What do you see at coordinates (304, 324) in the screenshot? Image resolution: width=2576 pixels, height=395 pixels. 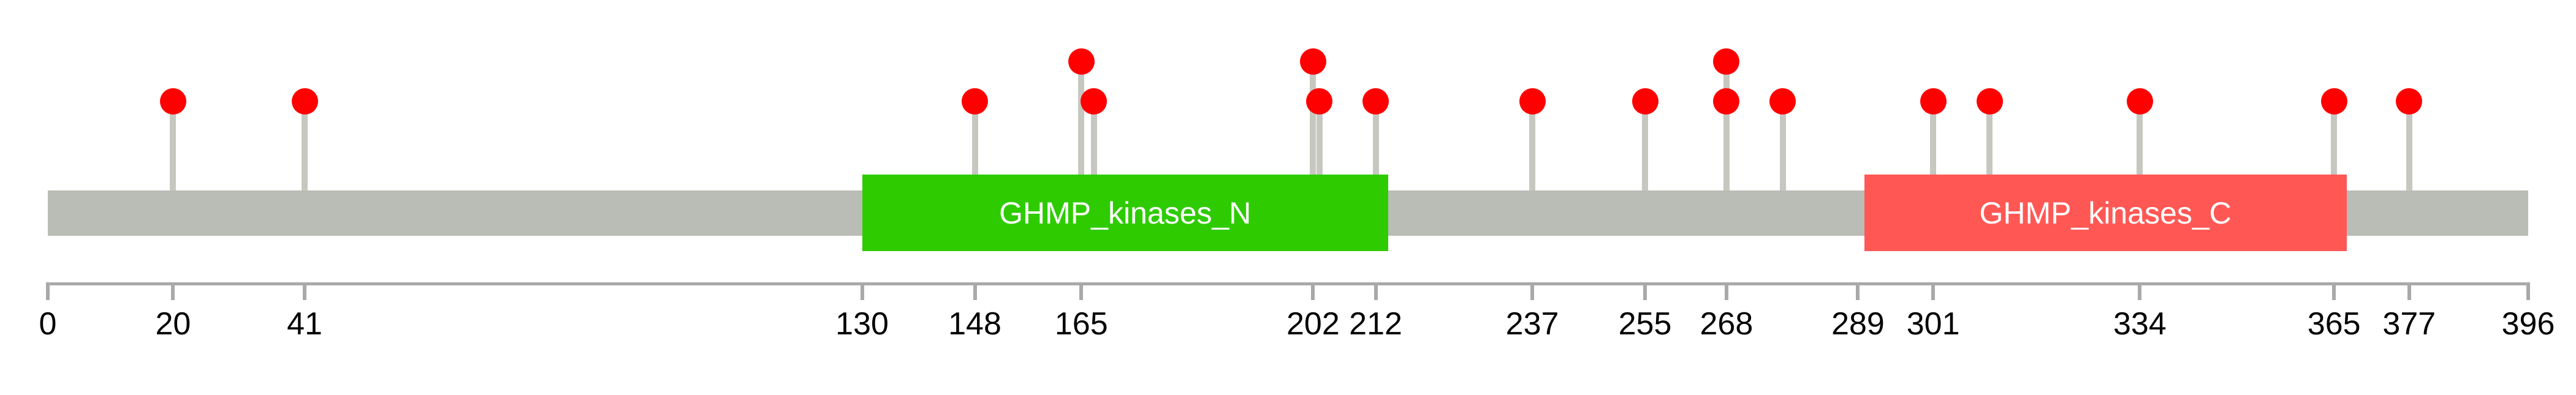 I see `axis-tick-label: 41` at bounding box center [304, 324].